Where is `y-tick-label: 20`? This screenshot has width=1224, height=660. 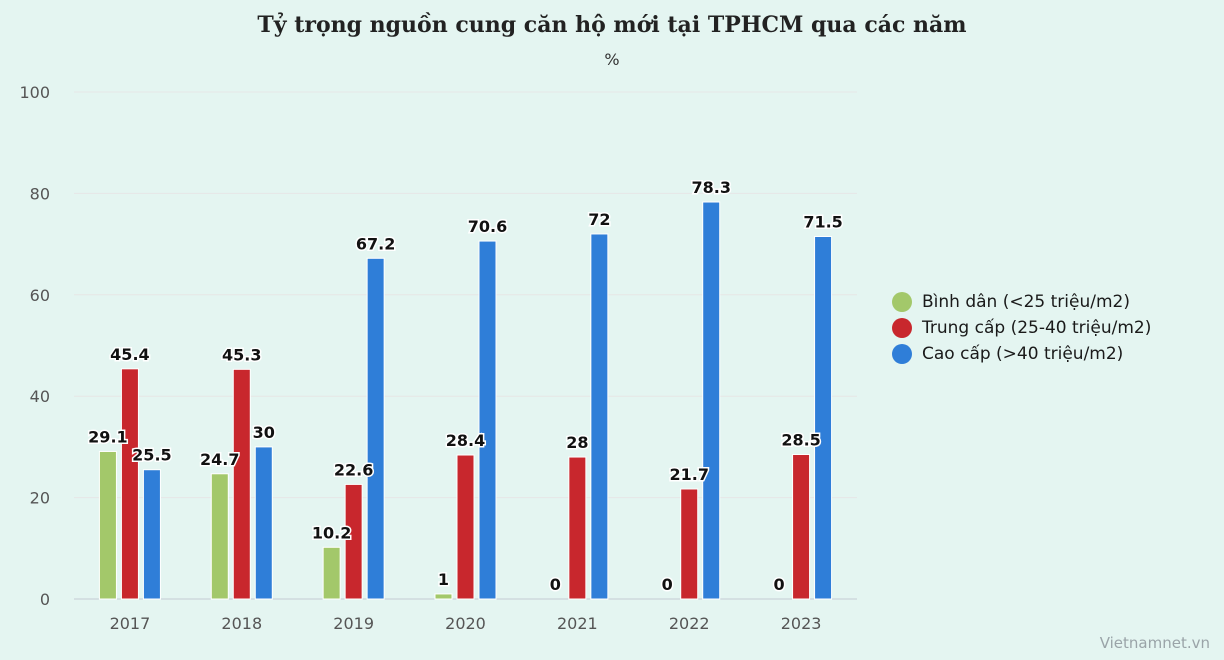
y-tick-label: 20 is located at coordinates (40, 498).